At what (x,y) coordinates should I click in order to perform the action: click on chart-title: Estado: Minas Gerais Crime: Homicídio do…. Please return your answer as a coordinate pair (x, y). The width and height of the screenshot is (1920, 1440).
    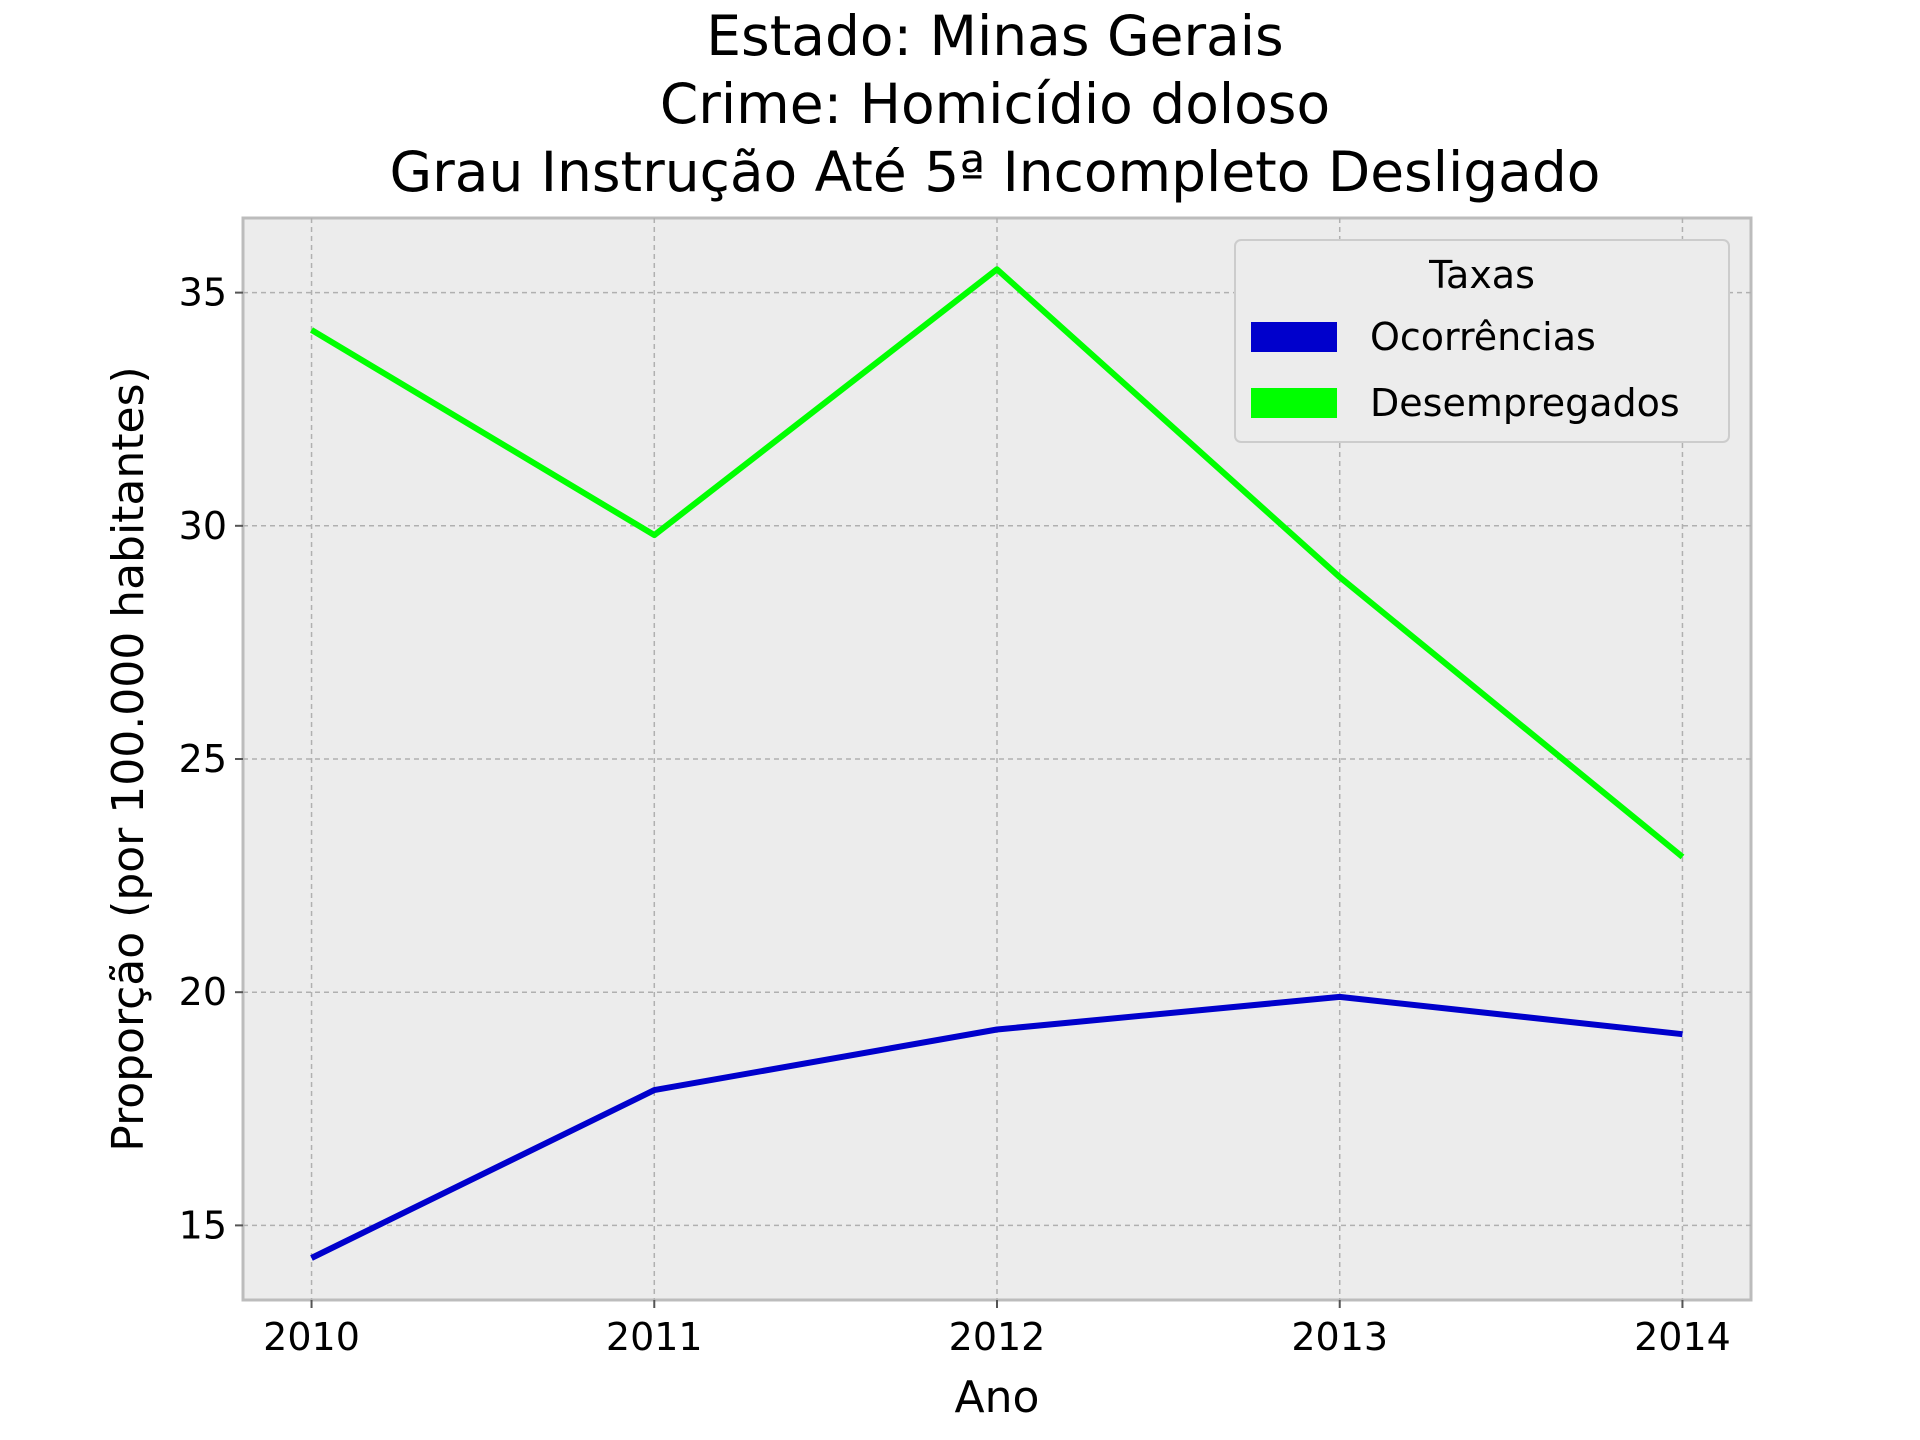
    Looking at the image, I should click on (995, 104).